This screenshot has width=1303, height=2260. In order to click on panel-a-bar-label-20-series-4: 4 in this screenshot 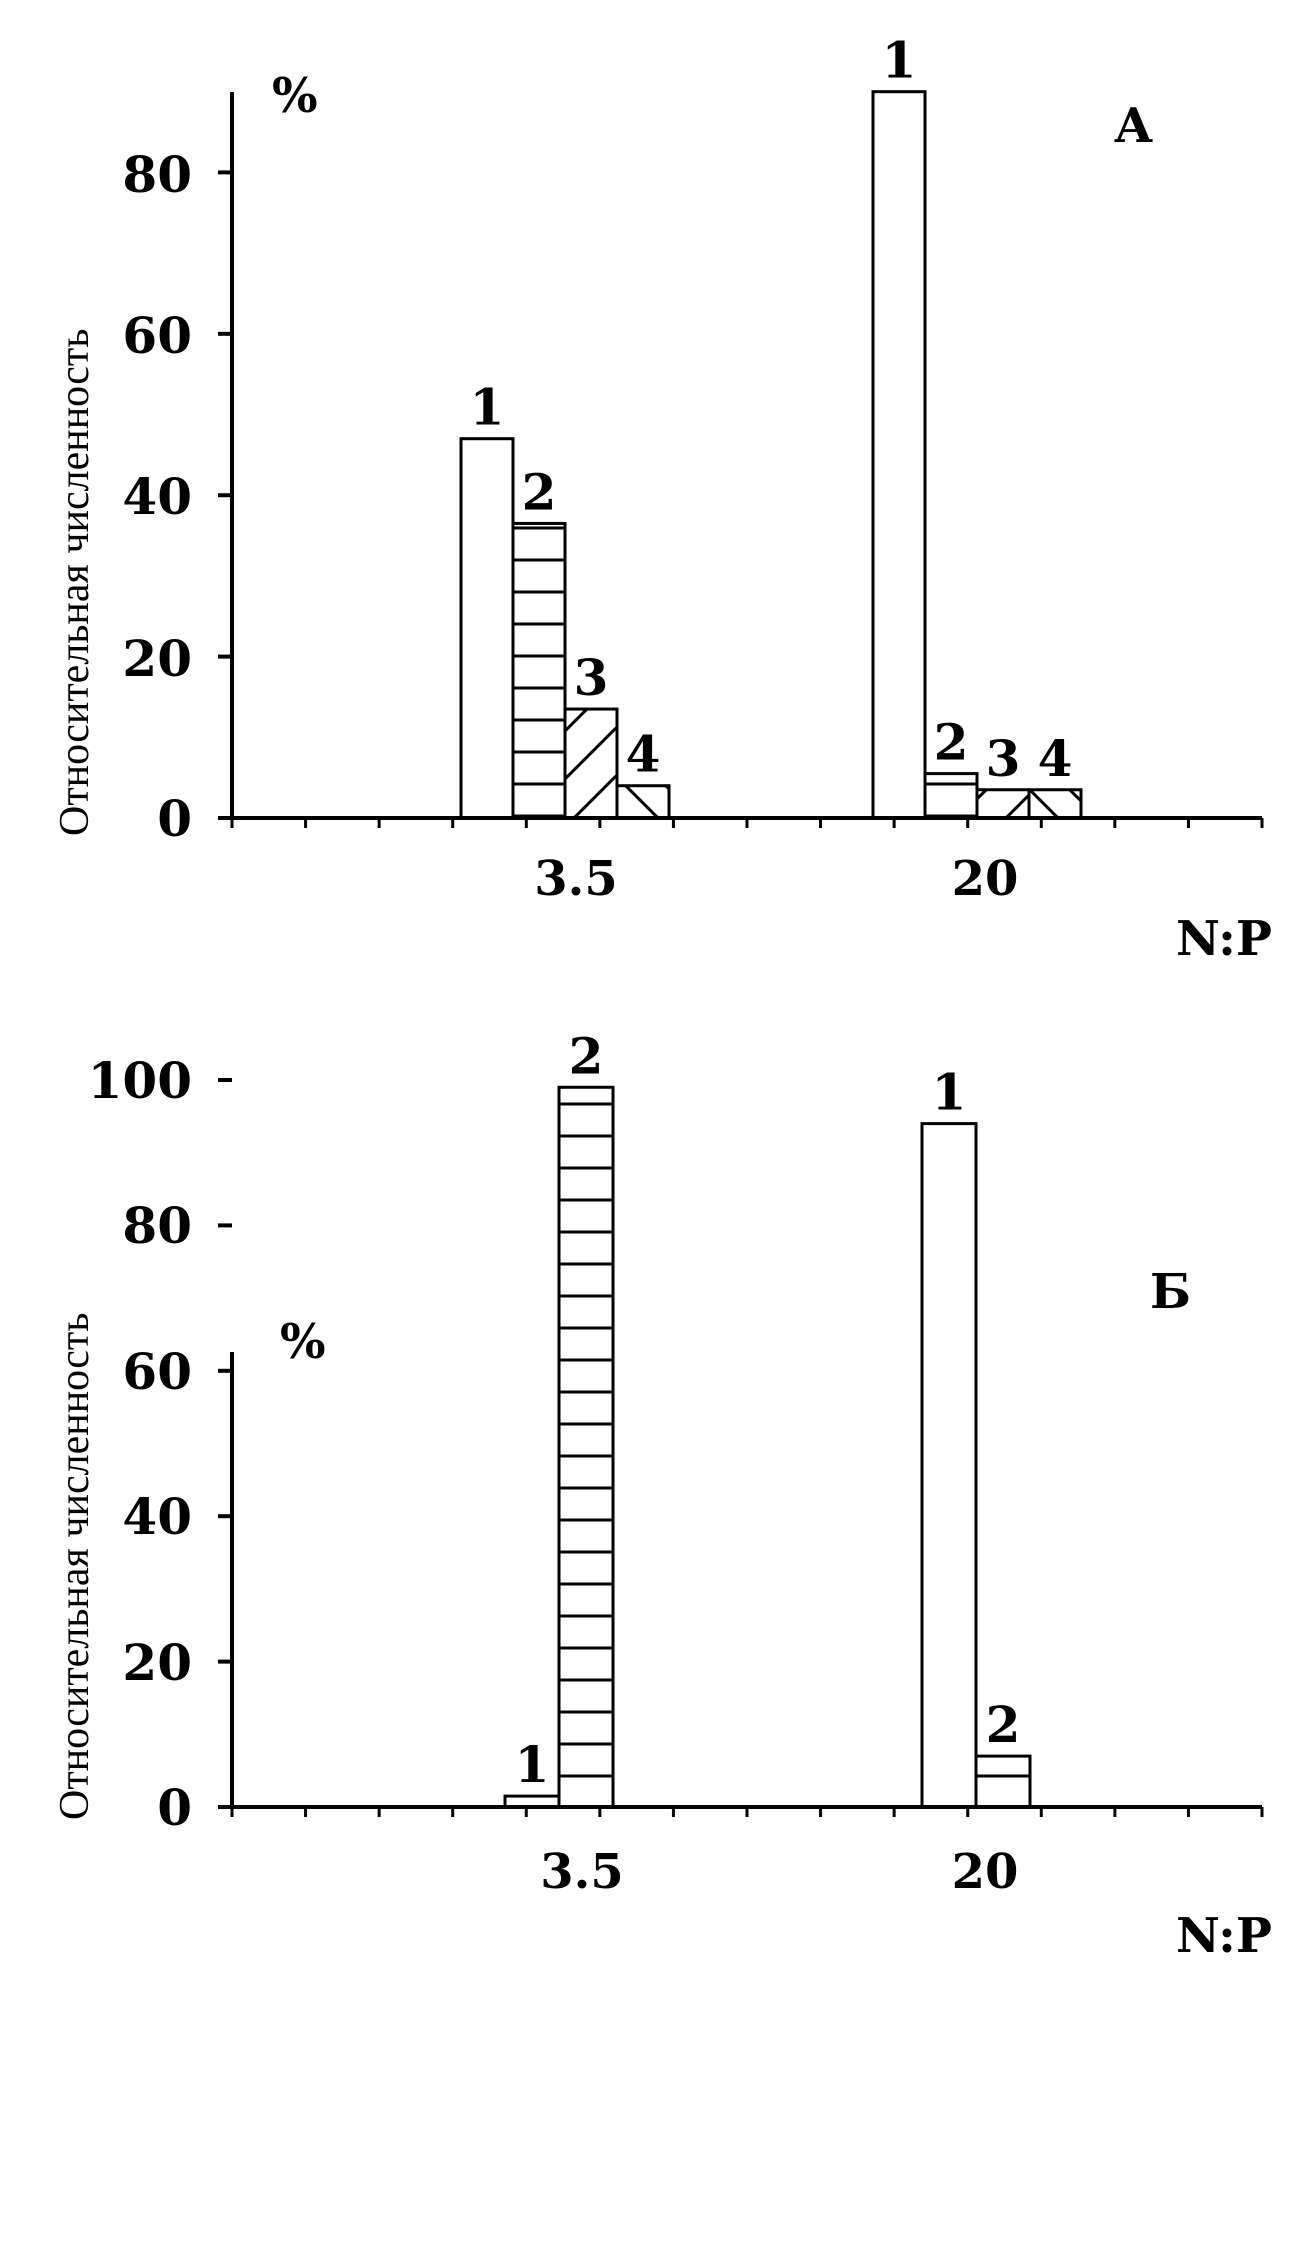, I will do `click(1055, 758)`.